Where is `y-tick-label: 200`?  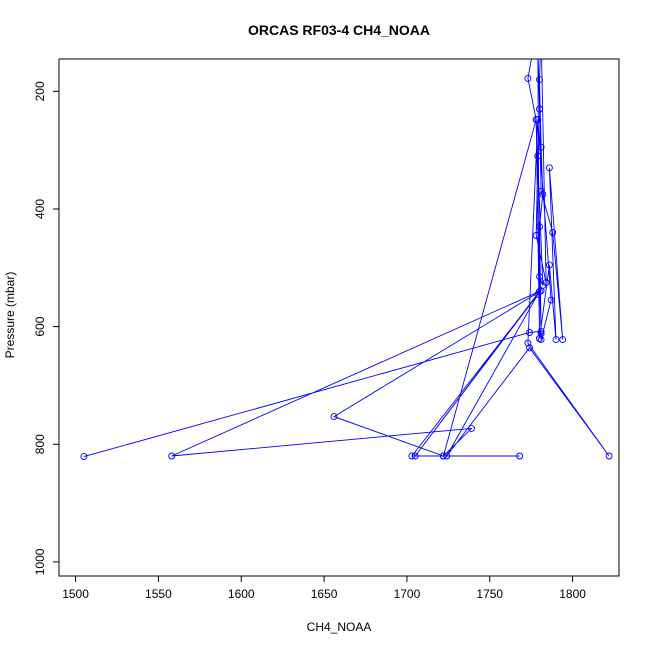
y-tick-label: 200 is located at coordinates (40, 91).